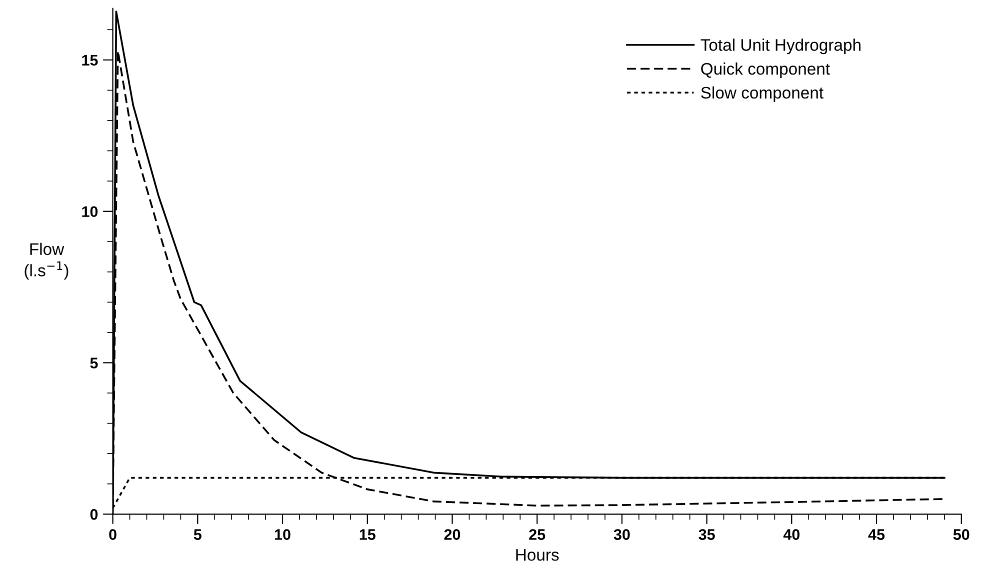 This screenshot has height=565, width=981. What do you see at coordinates (452, 534) in the screenshot?
I see `x-tick-label: 20` at bounding box center [452, 534].